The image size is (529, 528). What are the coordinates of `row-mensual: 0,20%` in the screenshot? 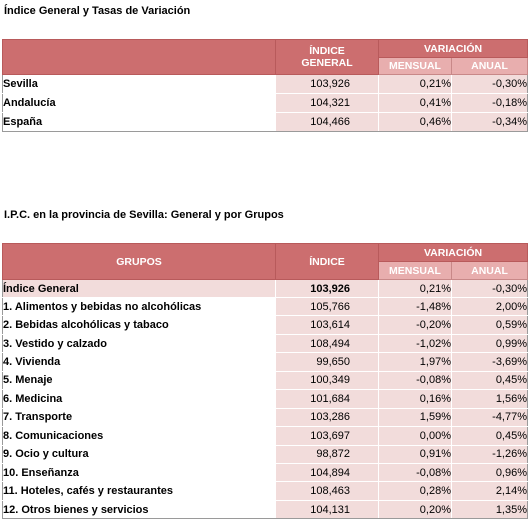 It's located at (415, 510).